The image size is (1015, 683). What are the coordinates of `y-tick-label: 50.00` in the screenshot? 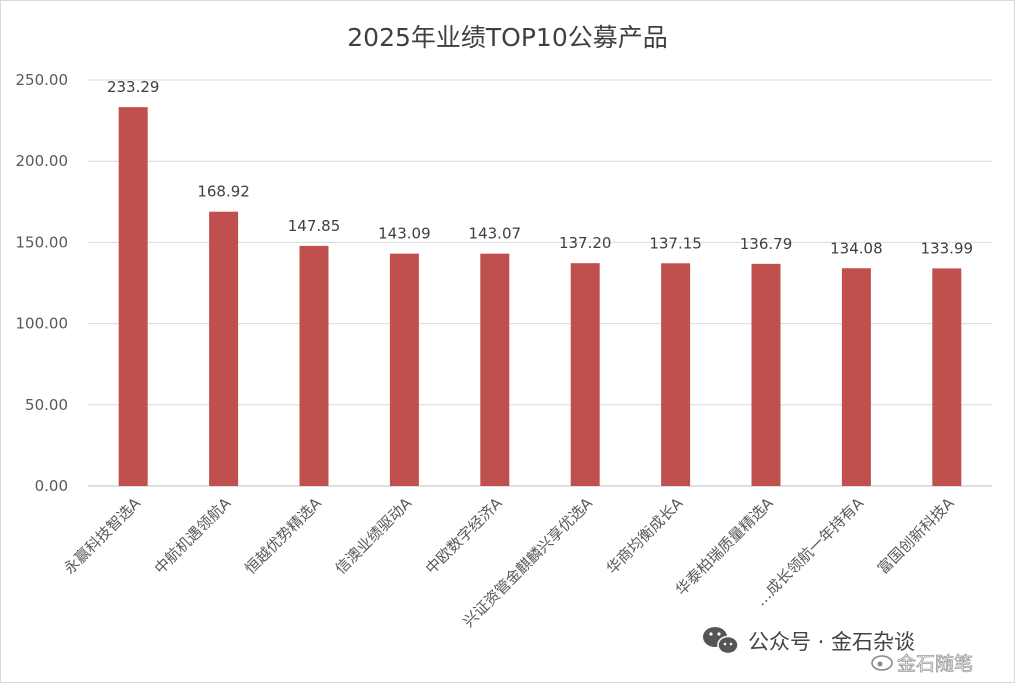 It's located at (46, 405).